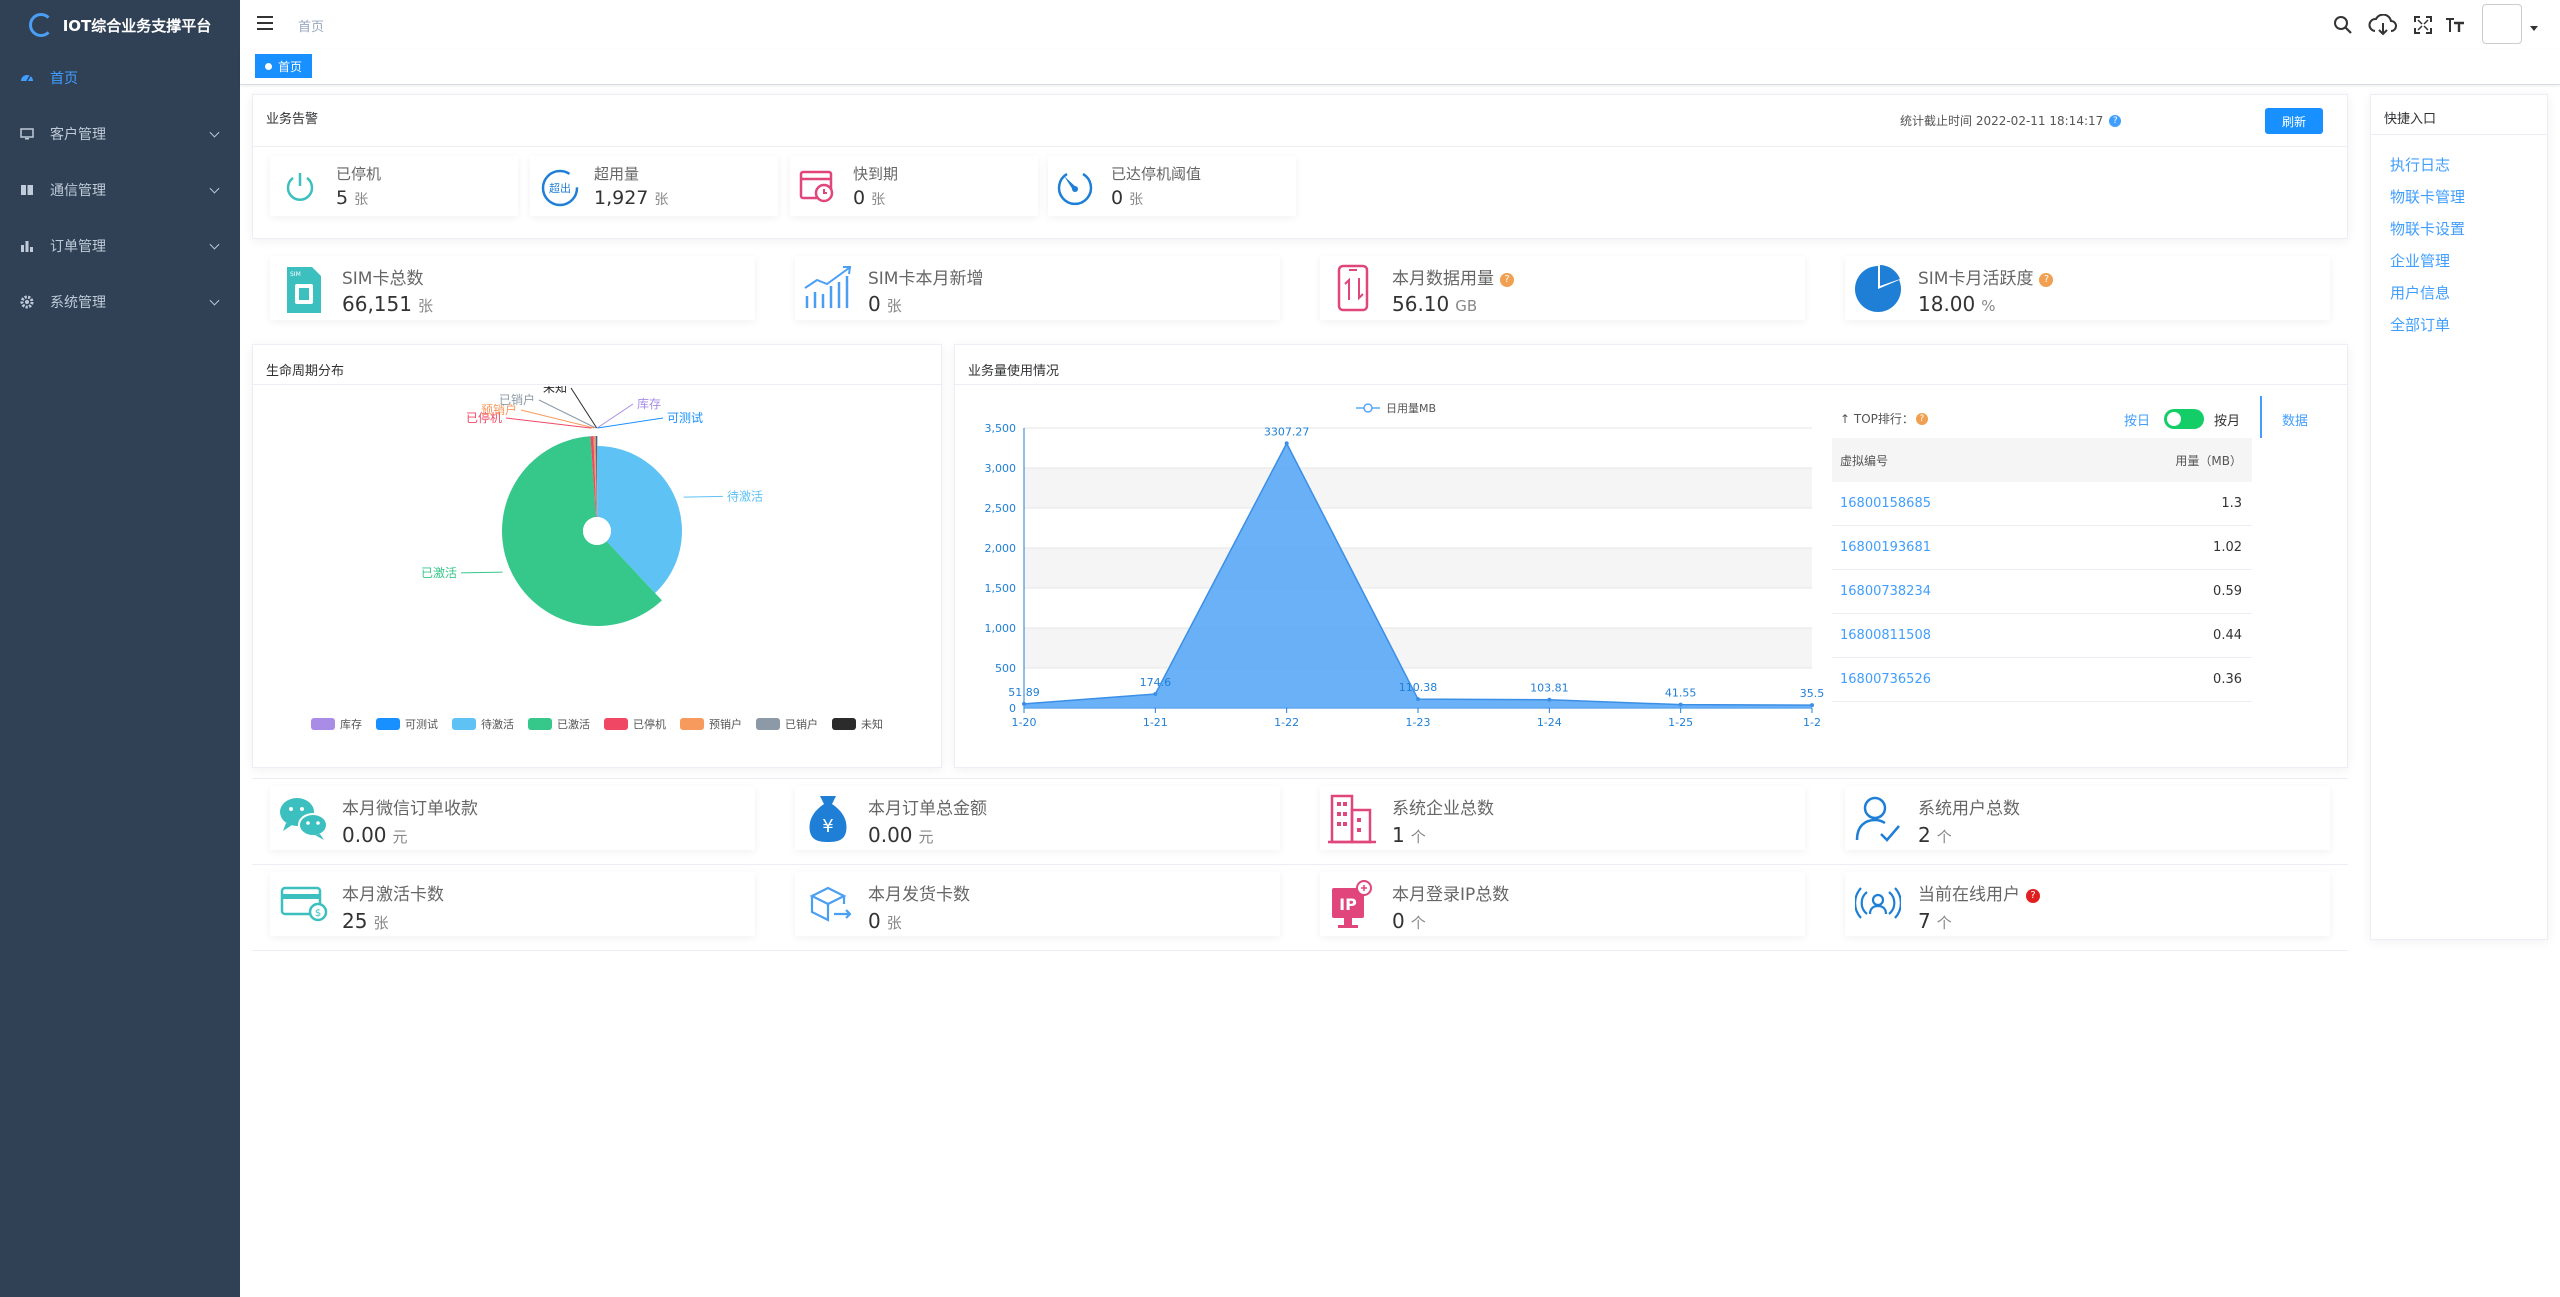 The image size is (2560, 1297). I want to click on table-row: 16800811508 0.44, so click(2042, 636).